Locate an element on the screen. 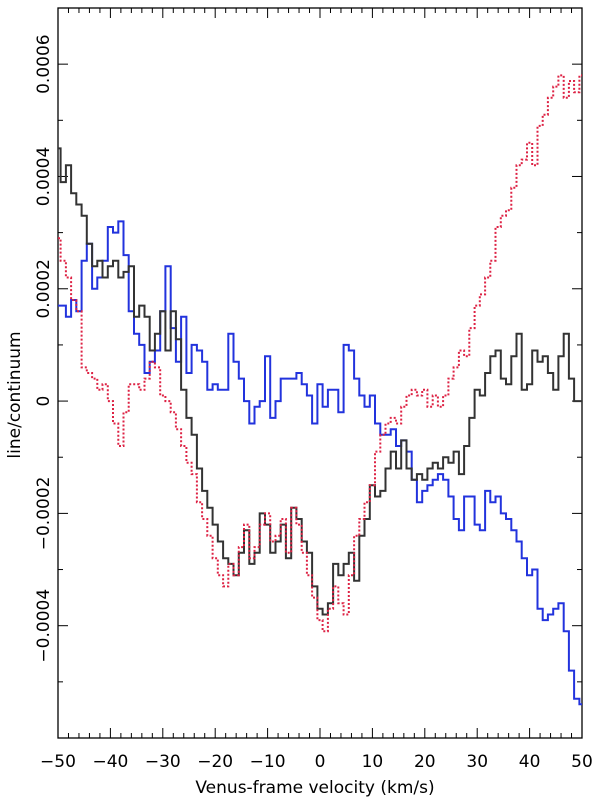 The width and height of the screenshot is (592, 802). x-tick-labels: −50 −40 −30 −20 −10 0 10 20 30 40 50 is located at coordinates (316, 762).